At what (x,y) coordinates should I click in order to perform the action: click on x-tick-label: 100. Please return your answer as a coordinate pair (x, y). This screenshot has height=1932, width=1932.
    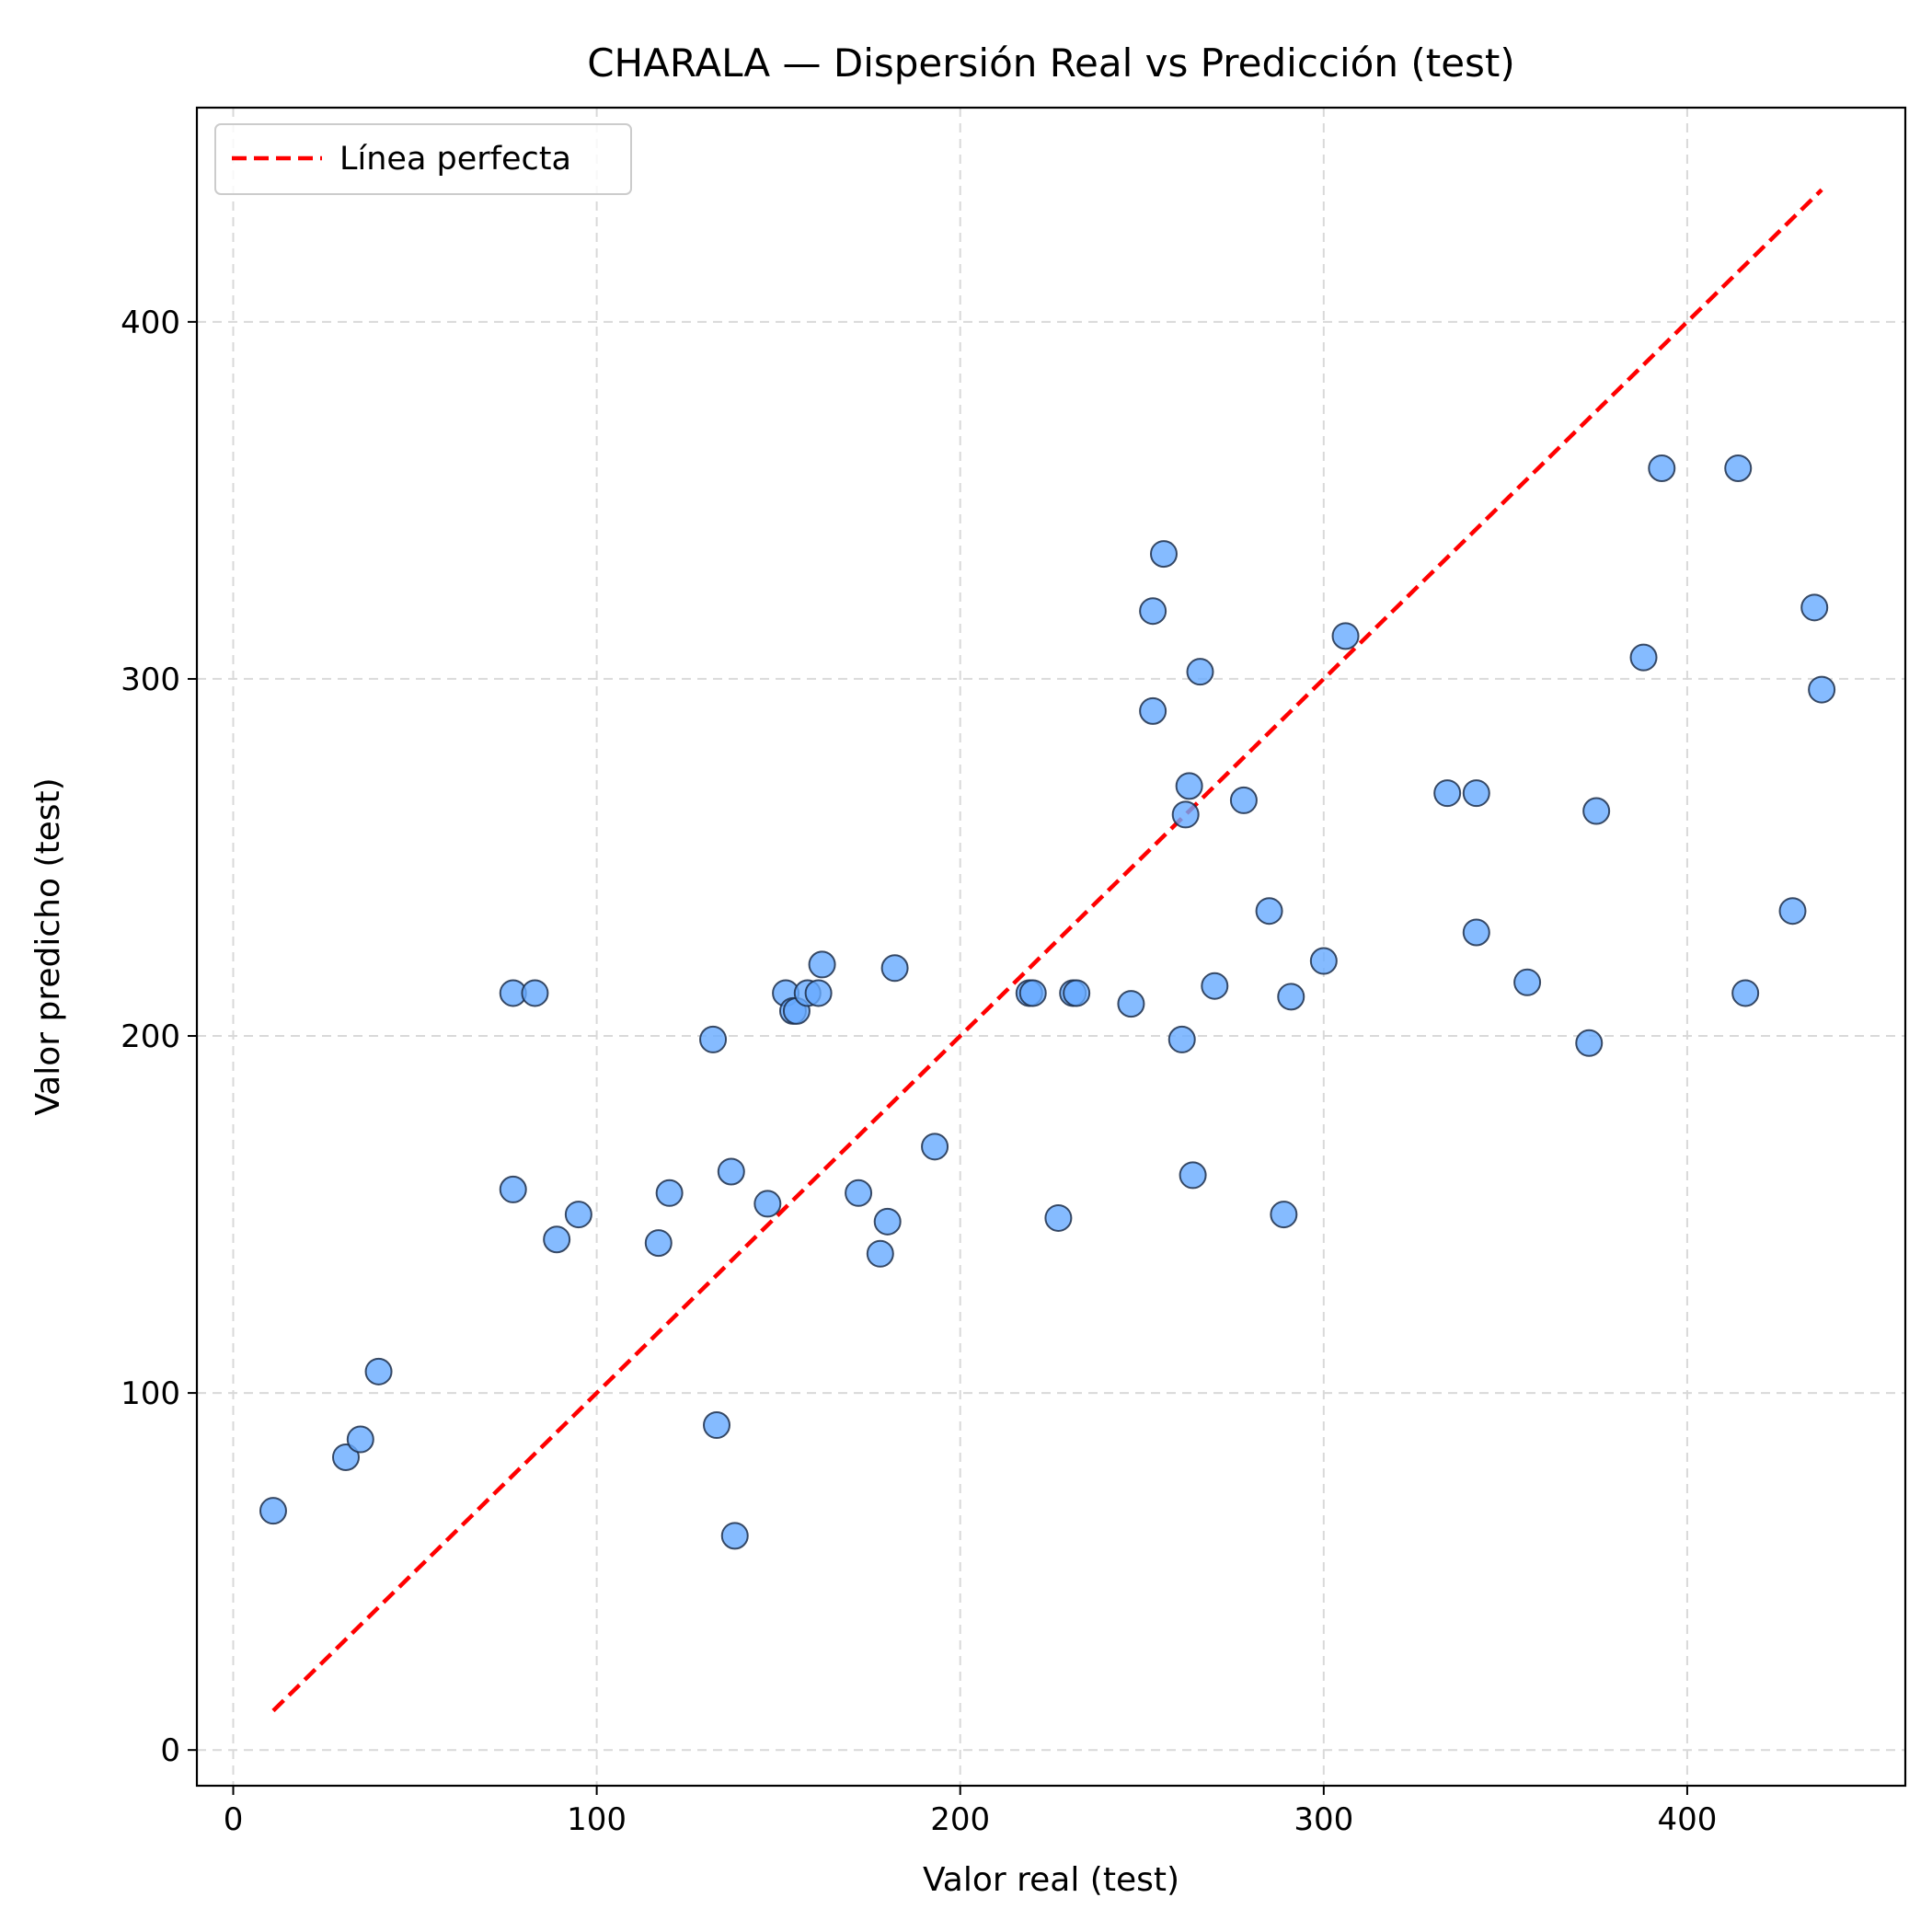
    Looking at the image, I should click on (597, 1819).